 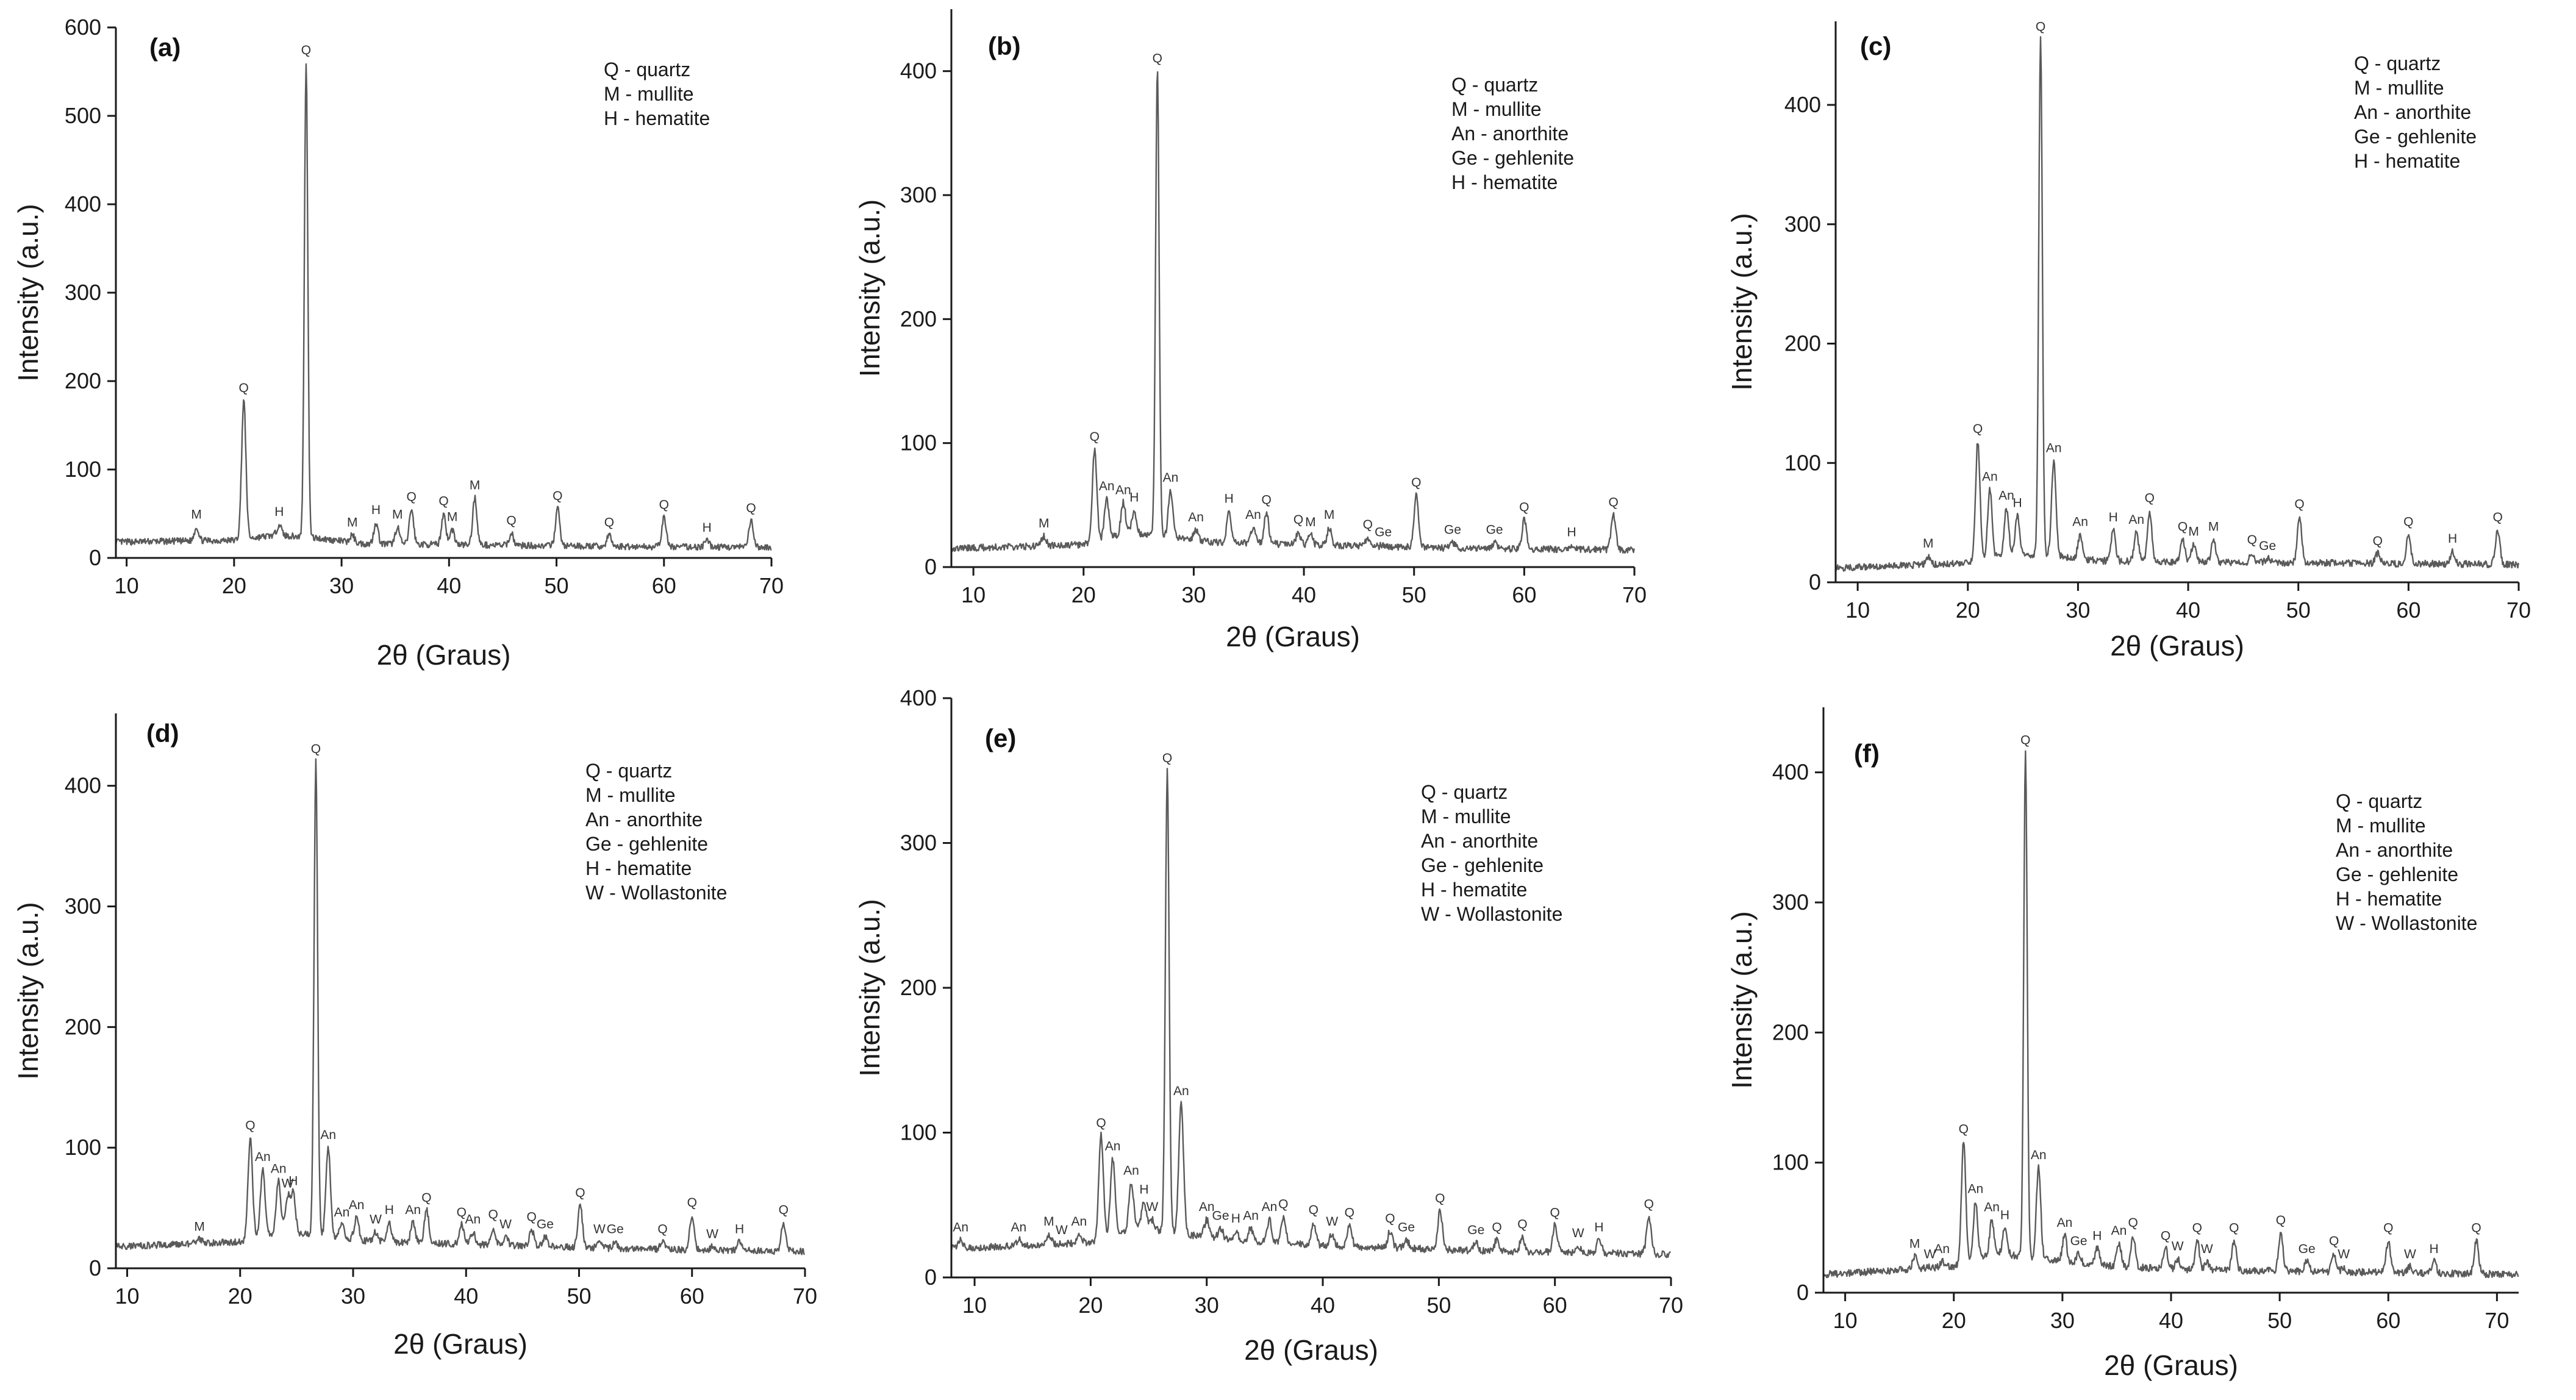 What do you see at coordinates (240, 1296) in the screenshot?
I see `chart-d-x-tick-label: 20` at bounding box center [240, 1296].